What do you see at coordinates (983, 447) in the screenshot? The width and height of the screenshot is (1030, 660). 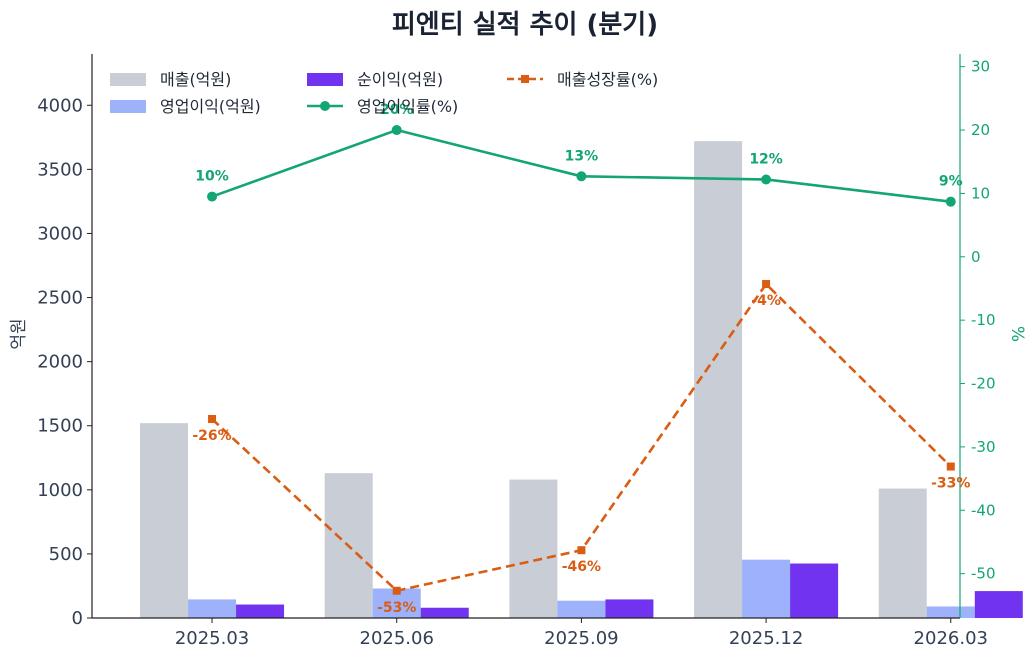 I see `right-tick-label-3: -30` at bounding box center [983, 447].